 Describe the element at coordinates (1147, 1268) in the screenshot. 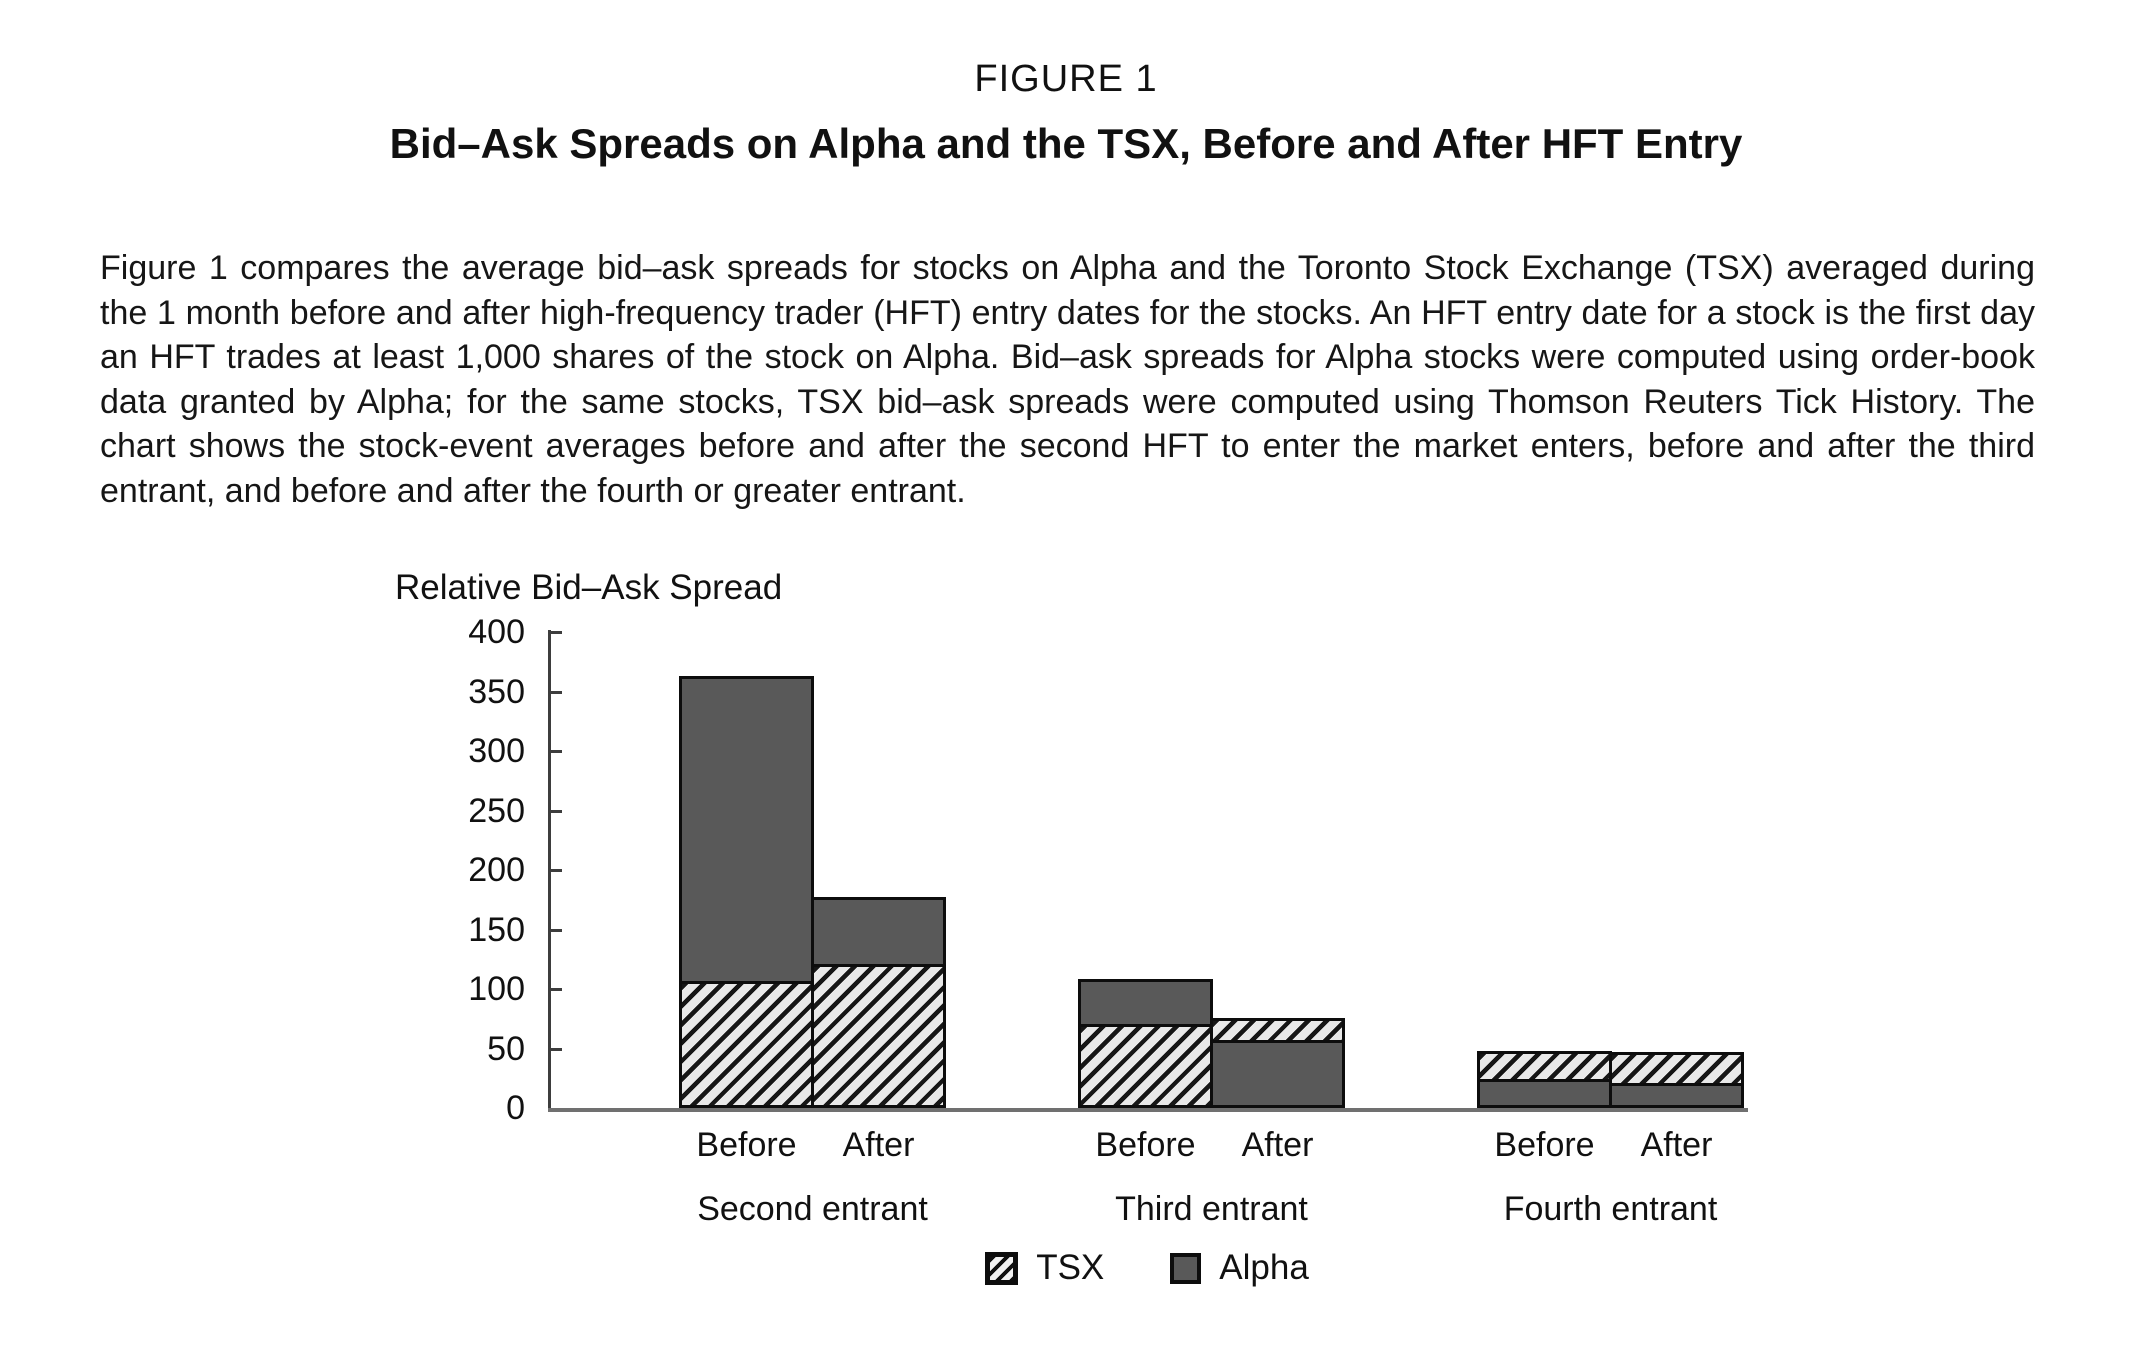

I see `chart-legend: TSX Alpha` at that location.